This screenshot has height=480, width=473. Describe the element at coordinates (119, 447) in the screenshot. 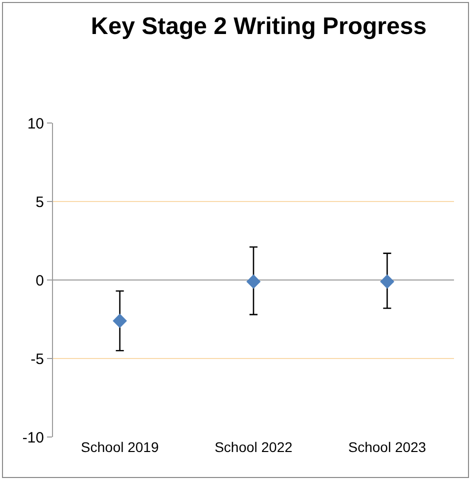

I see `x-tick-label: School 2019` at that location.